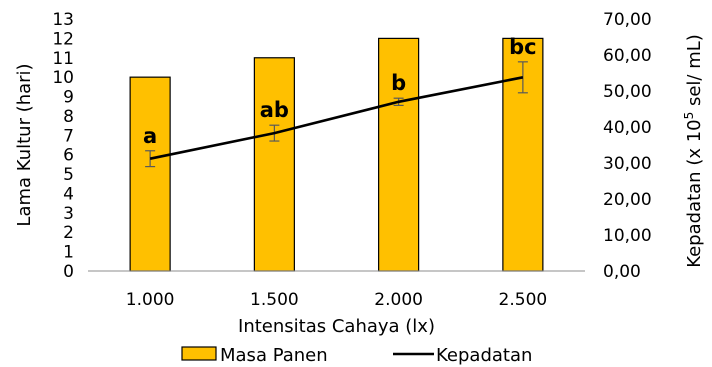  Describe the element at coordinates (68, 194) in the screenshot. I see `left-tick-label: 4` at that location.